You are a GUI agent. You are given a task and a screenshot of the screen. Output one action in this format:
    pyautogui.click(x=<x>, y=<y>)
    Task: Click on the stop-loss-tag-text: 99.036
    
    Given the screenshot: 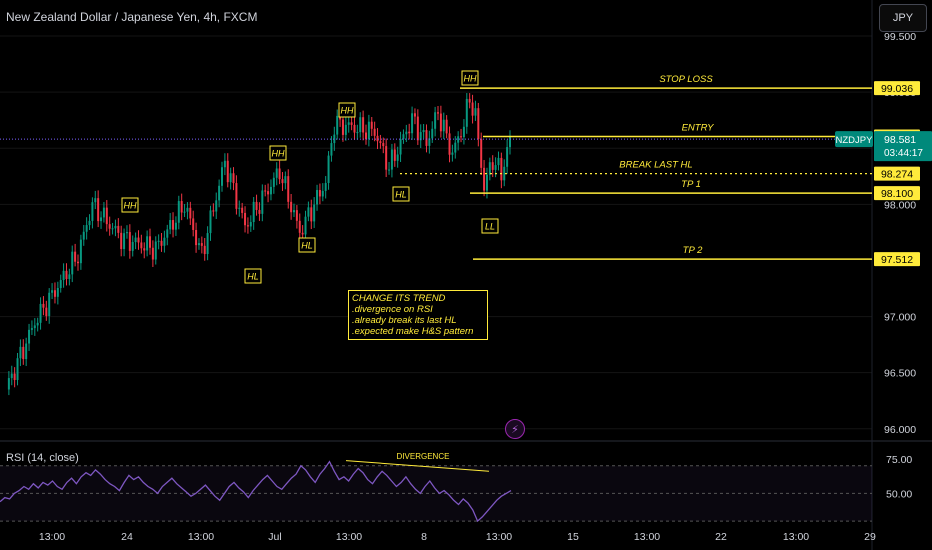 What is the action you would take?
    pyautogui.click(x=897, y=89)
    